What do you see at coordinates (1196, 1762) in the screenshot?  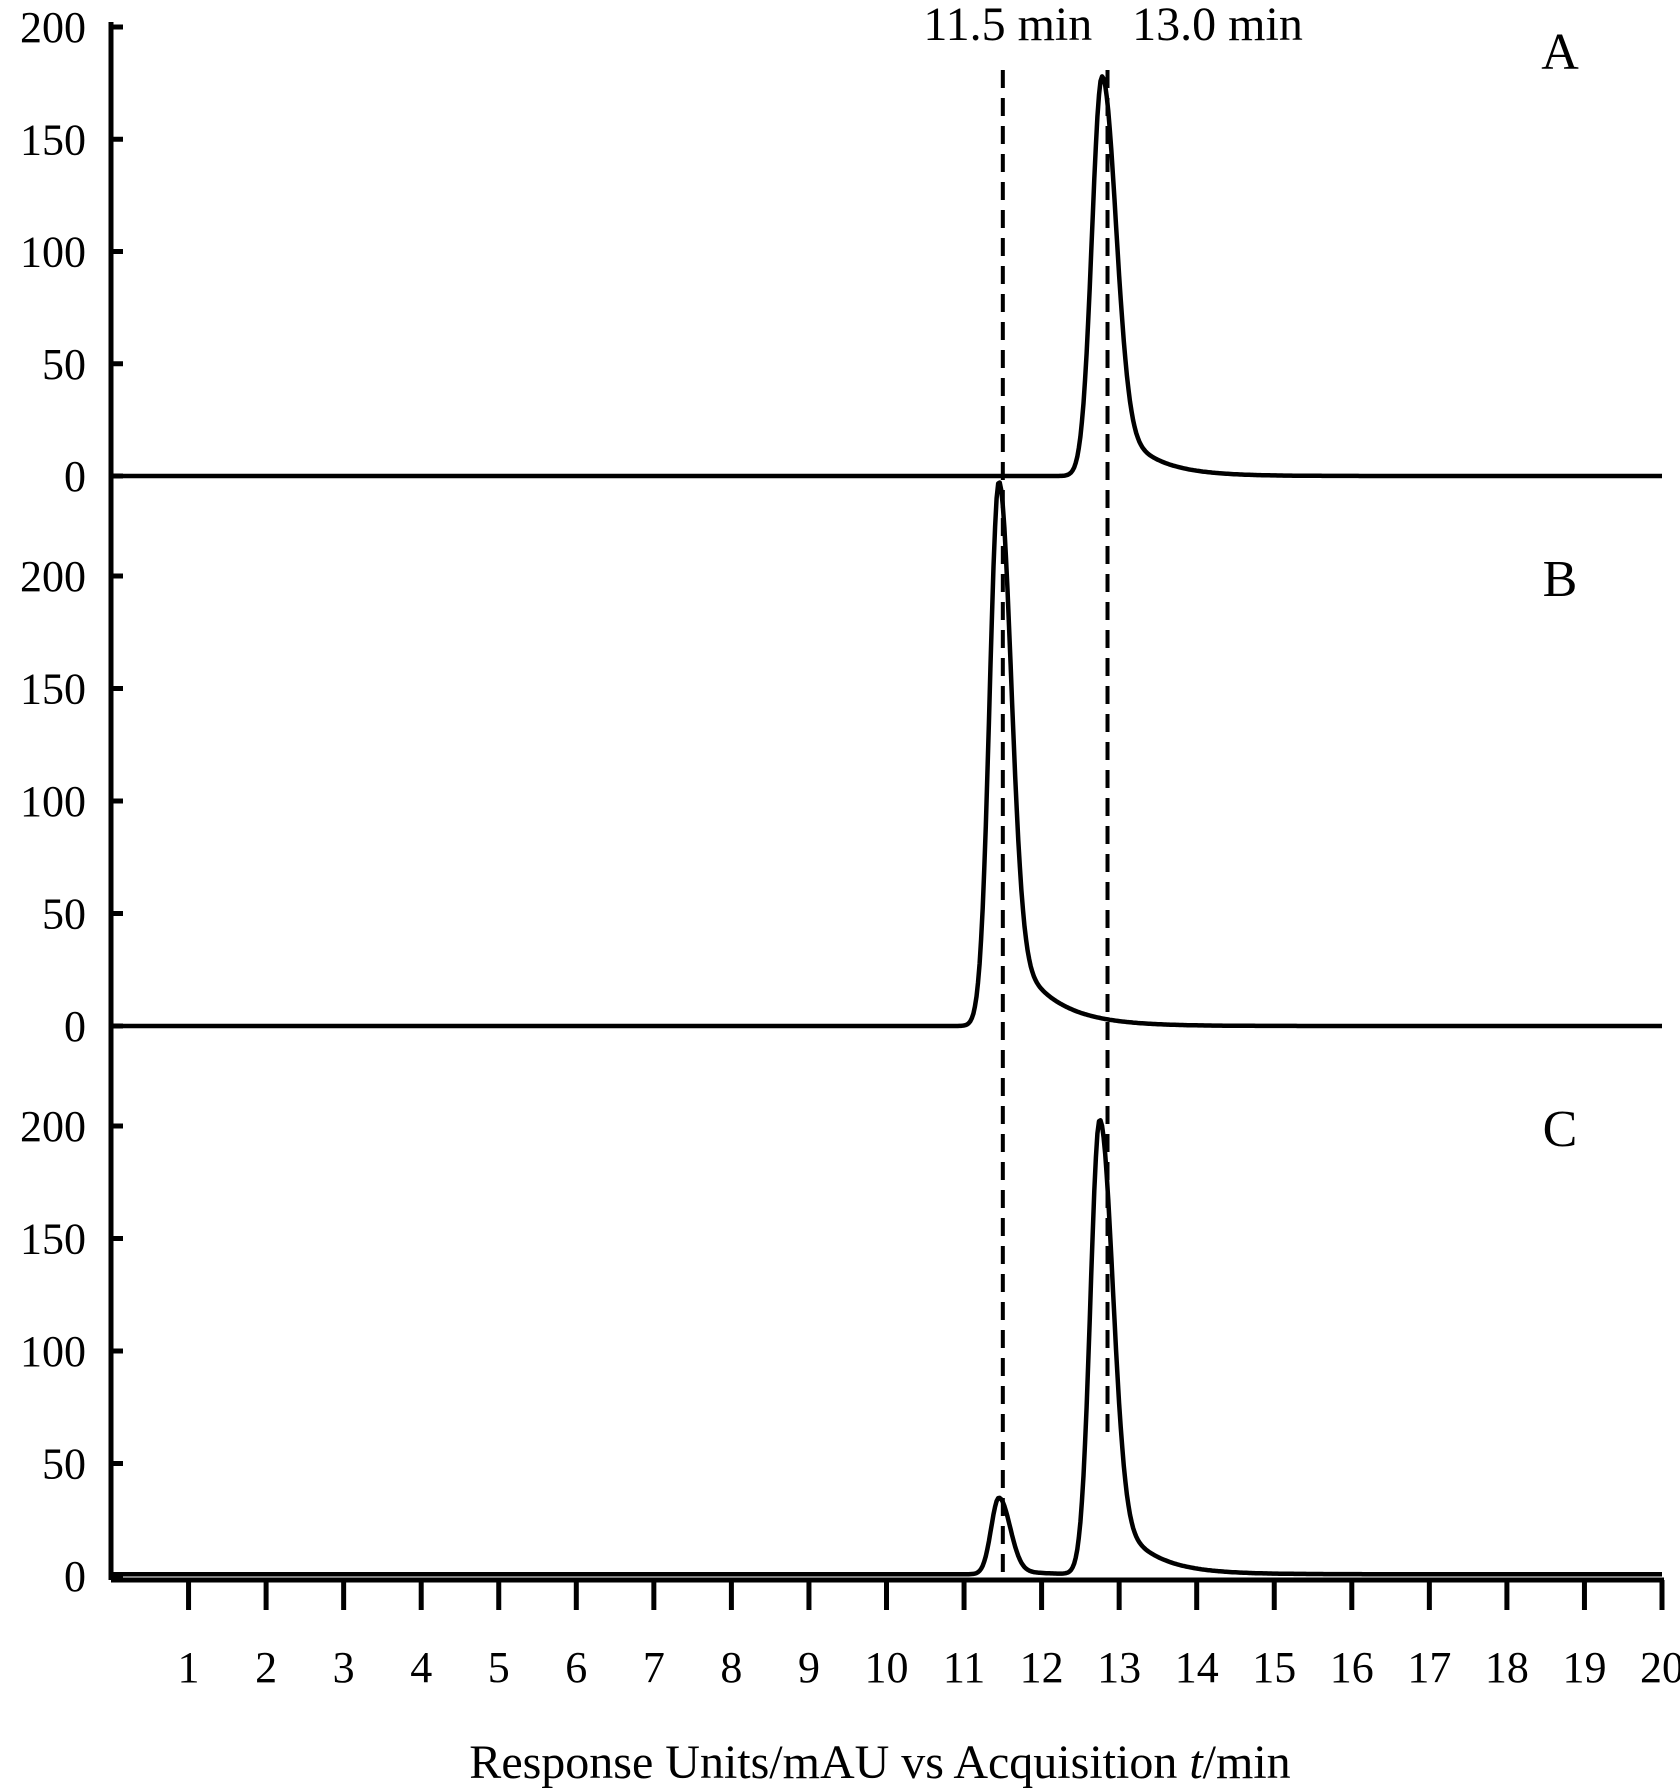 I see `x-axis-label-variable: t` at bounding box center [1196, 1762].